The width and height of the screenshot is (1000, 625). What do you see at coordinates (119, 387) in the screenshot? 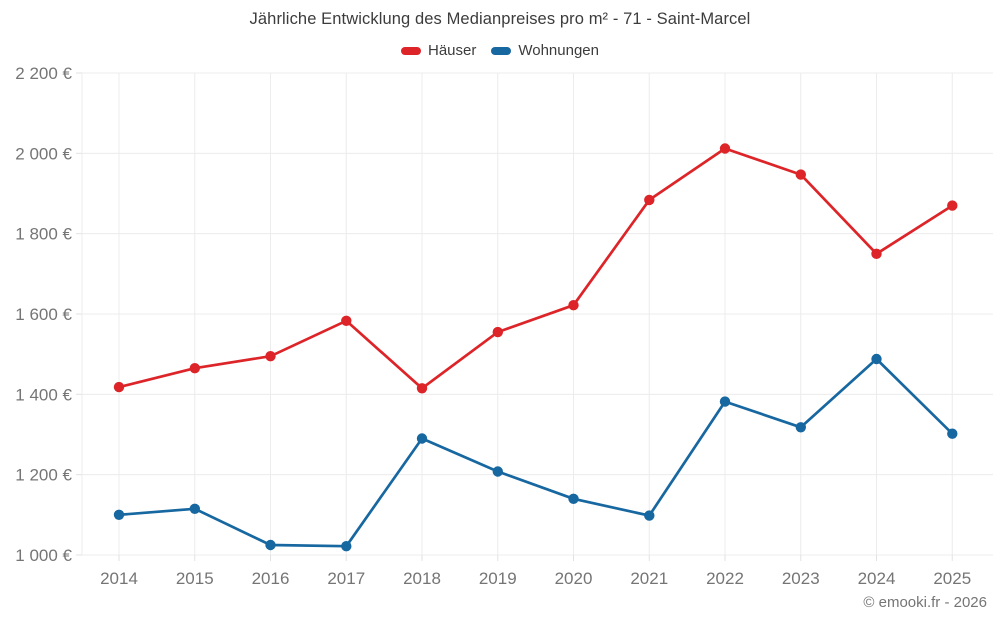
I see `data-point-hauser-2014` at bounding box center [119, 387].